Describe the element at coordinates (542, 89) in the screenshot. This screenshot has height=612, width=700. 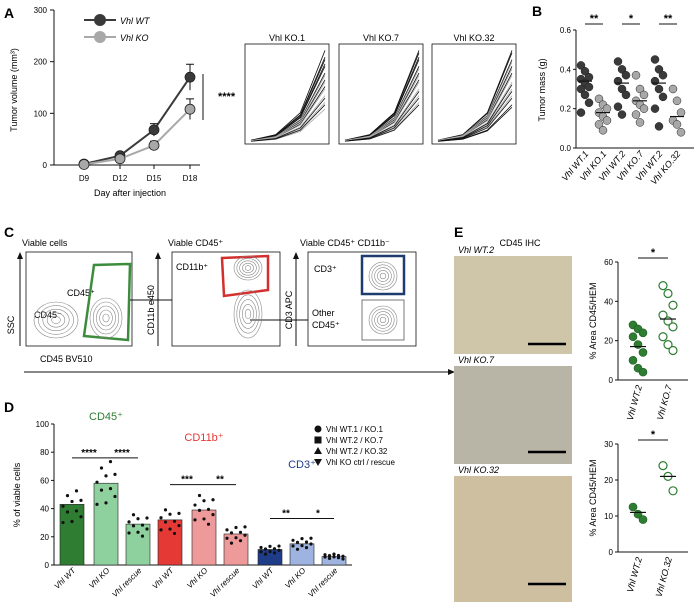
I see `mass-ylabel: Tumor mass (g)` at that location.